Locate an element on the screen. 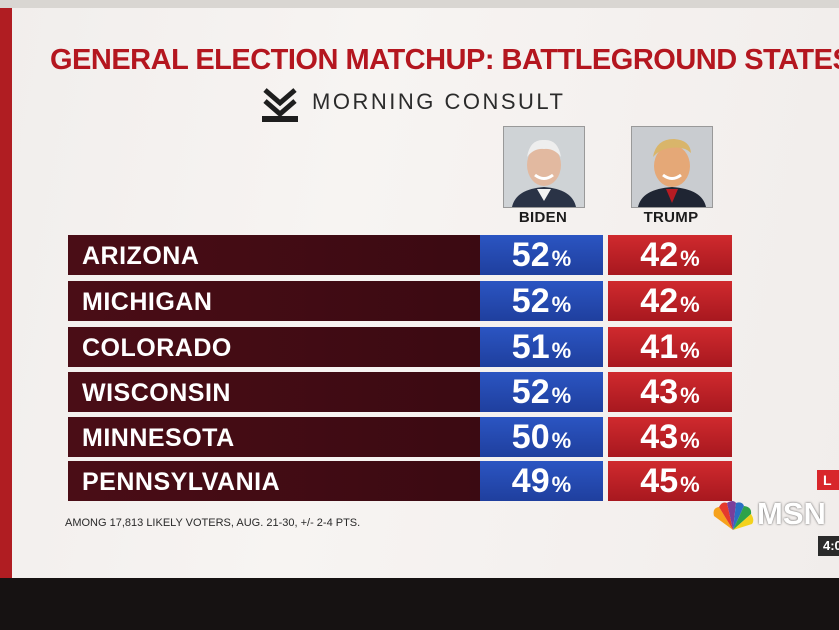 The image size is (839, 630). trump-pct: 41 is located at coordinates (659, 347).